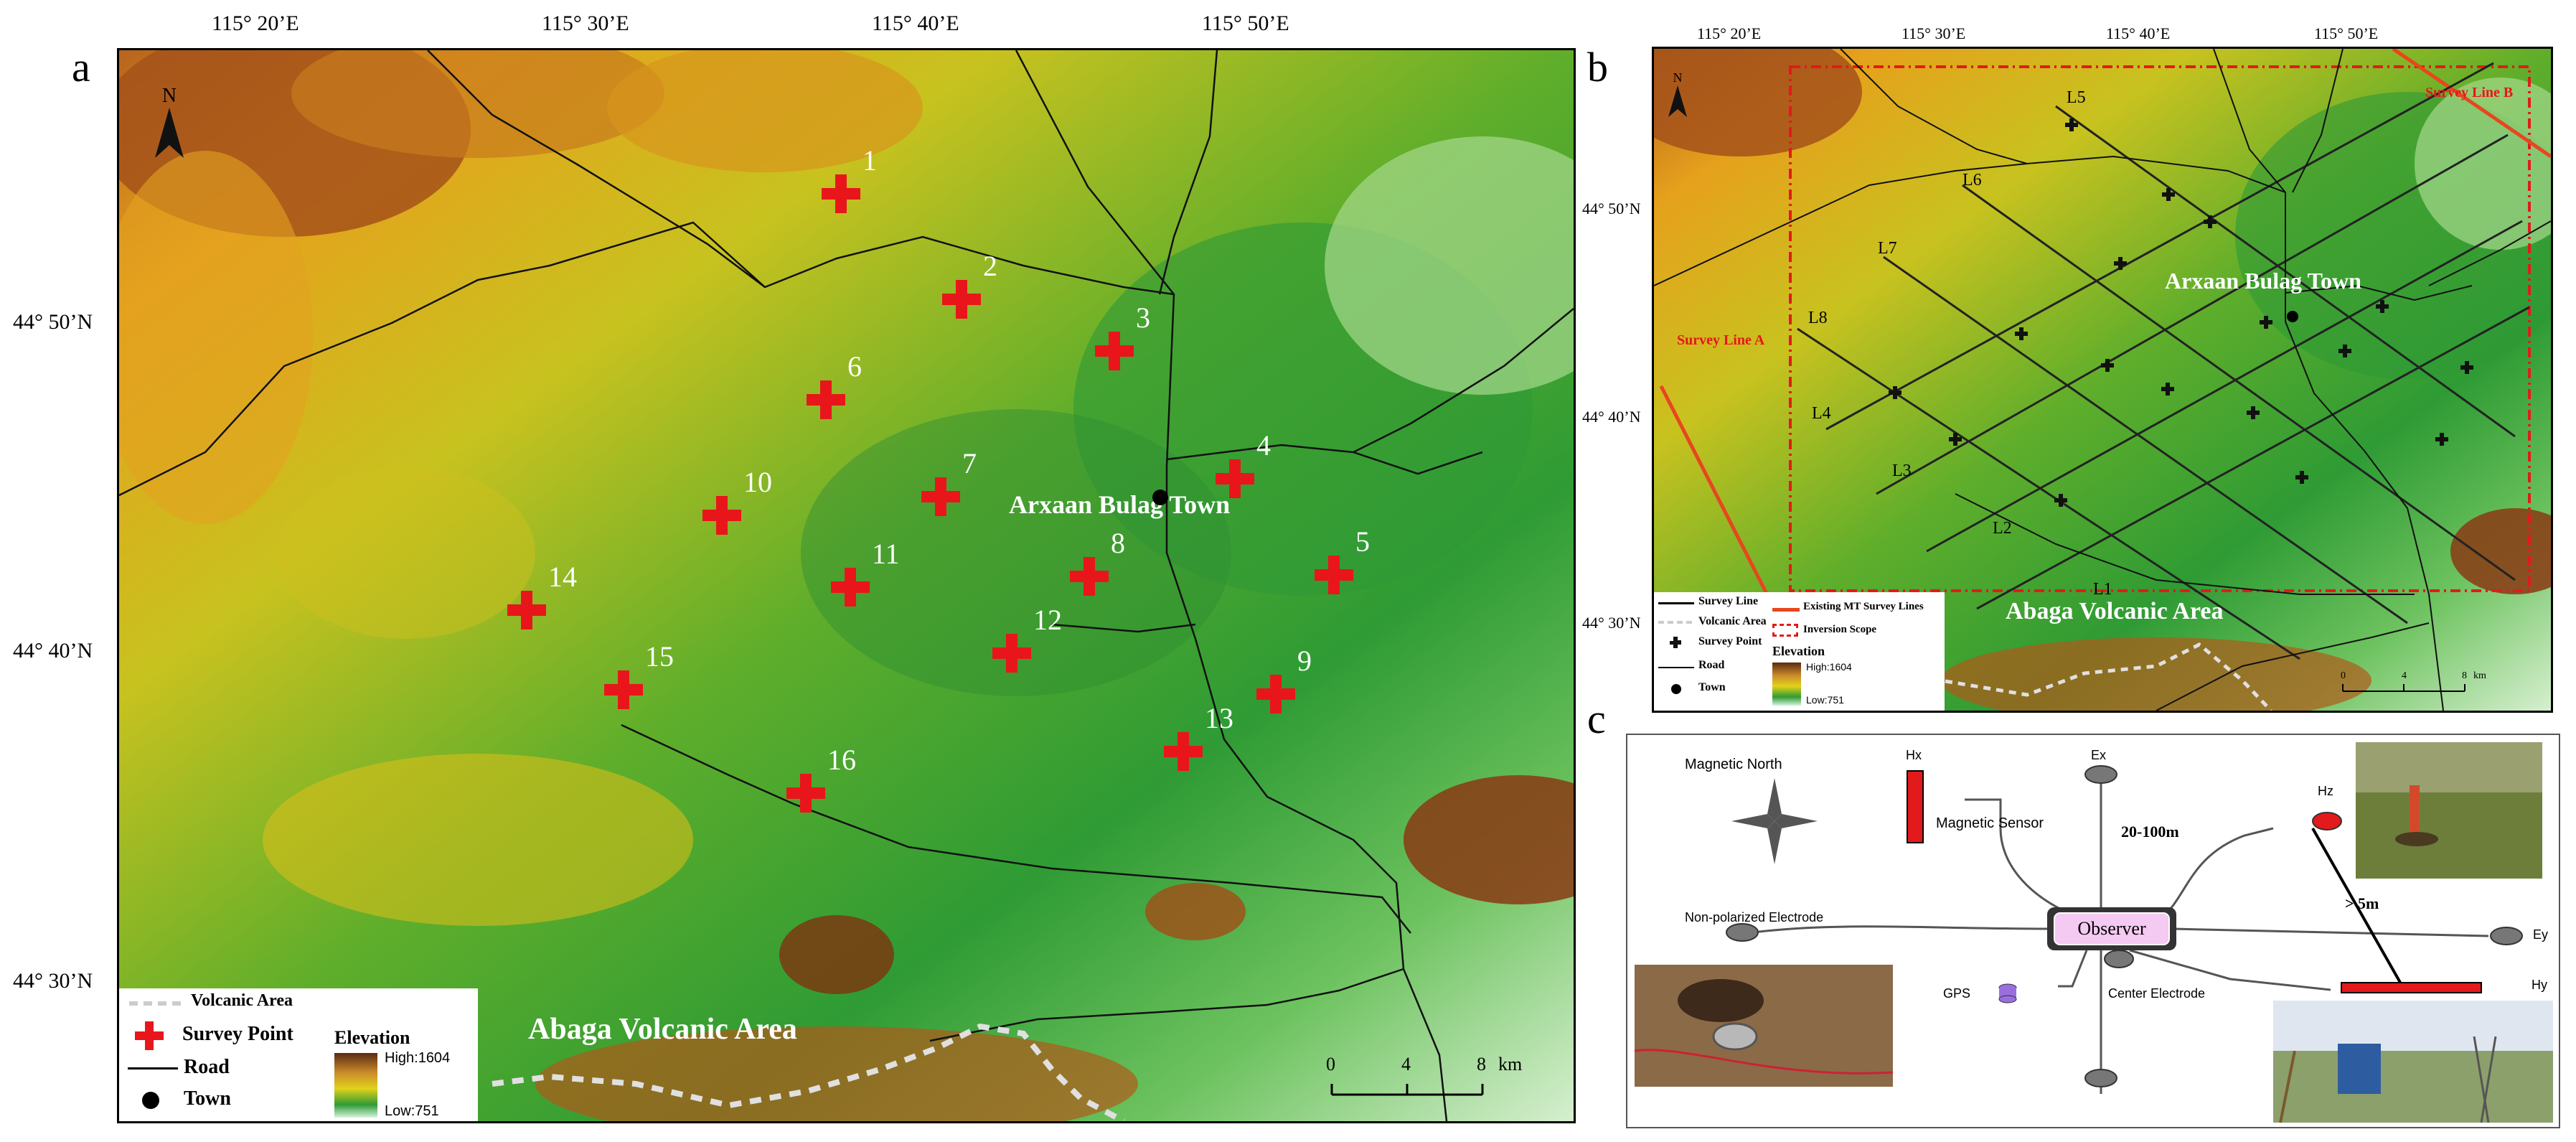 Image resolution: width=2576 pixels, height=1142 pixels. What do you see at coordinates (1678, 77) in the screenshot?
I see `north-label: N` at bounding box center [1678, 77].